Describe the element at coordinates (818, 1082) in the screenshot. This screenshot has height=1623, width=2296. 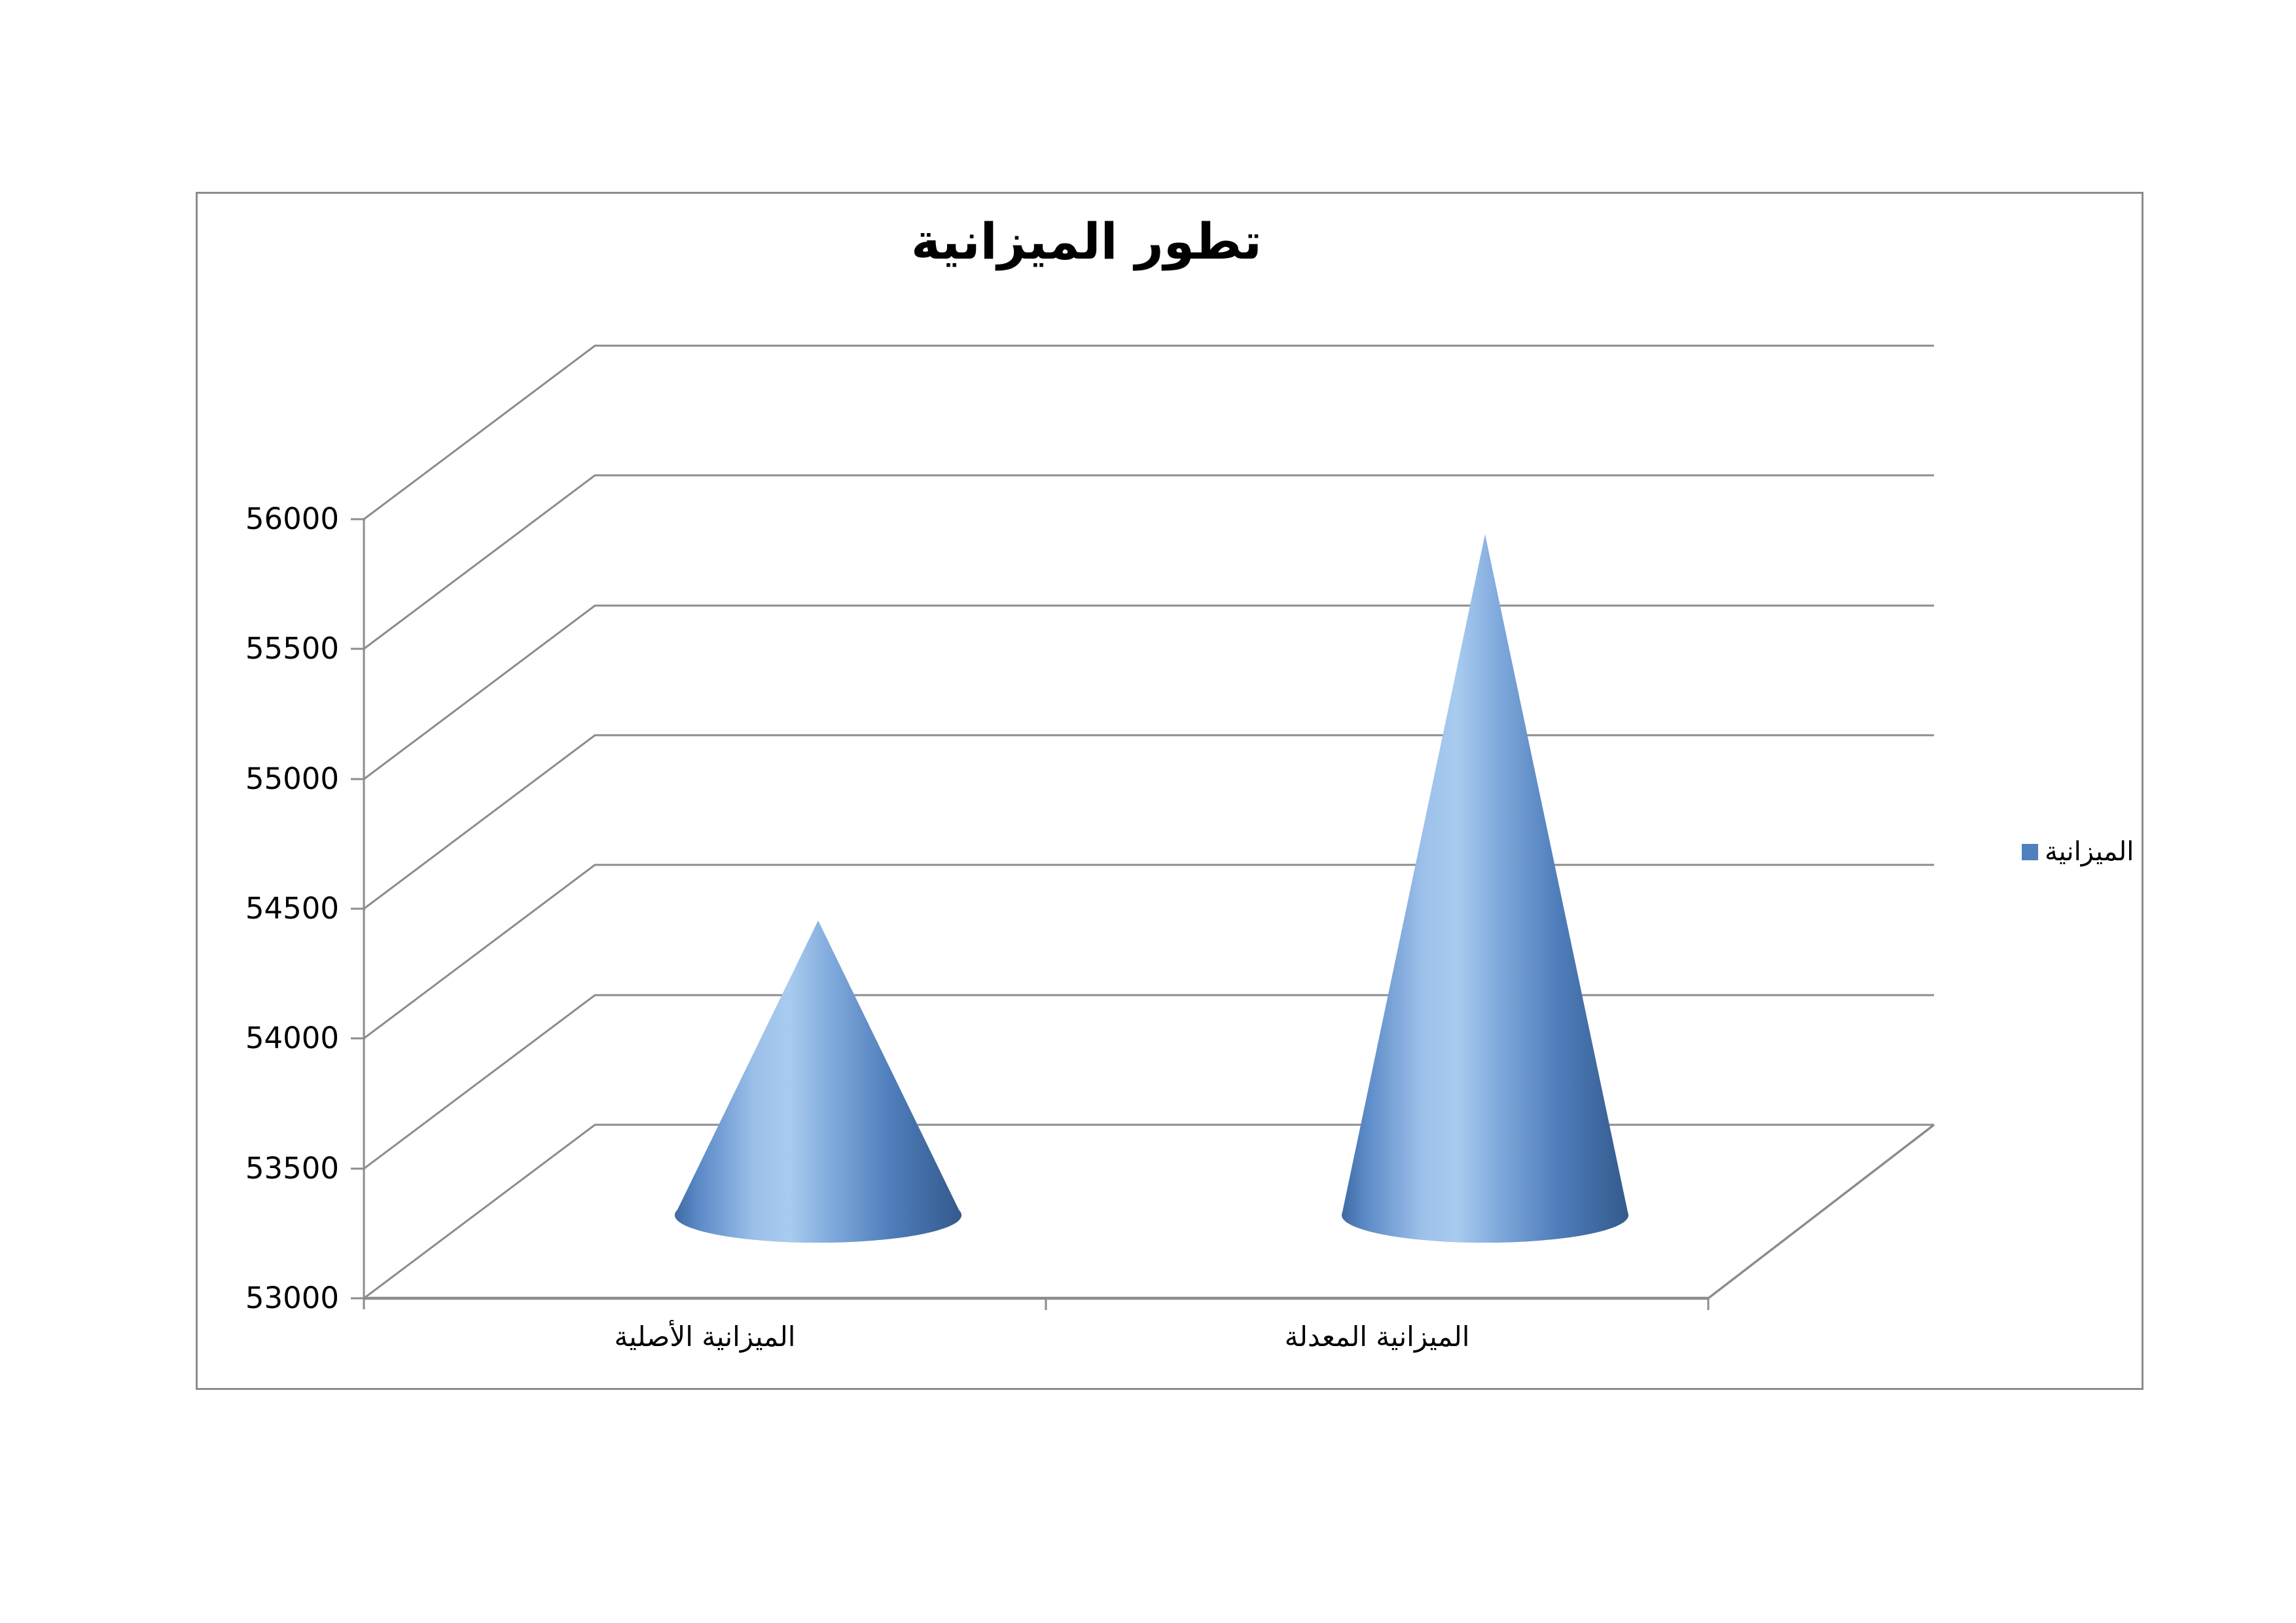
I see `cone-original-budget` at that location.